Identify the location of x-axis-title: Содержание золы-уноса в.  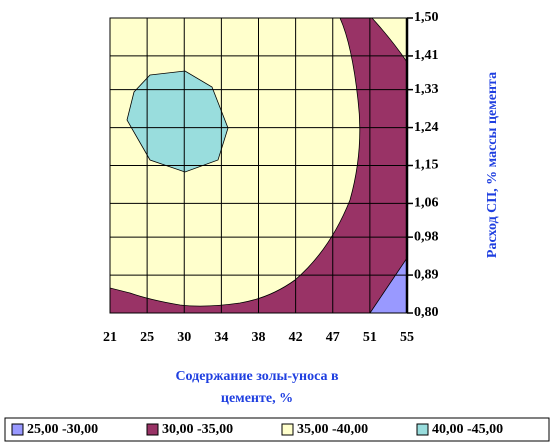
(257, 376).